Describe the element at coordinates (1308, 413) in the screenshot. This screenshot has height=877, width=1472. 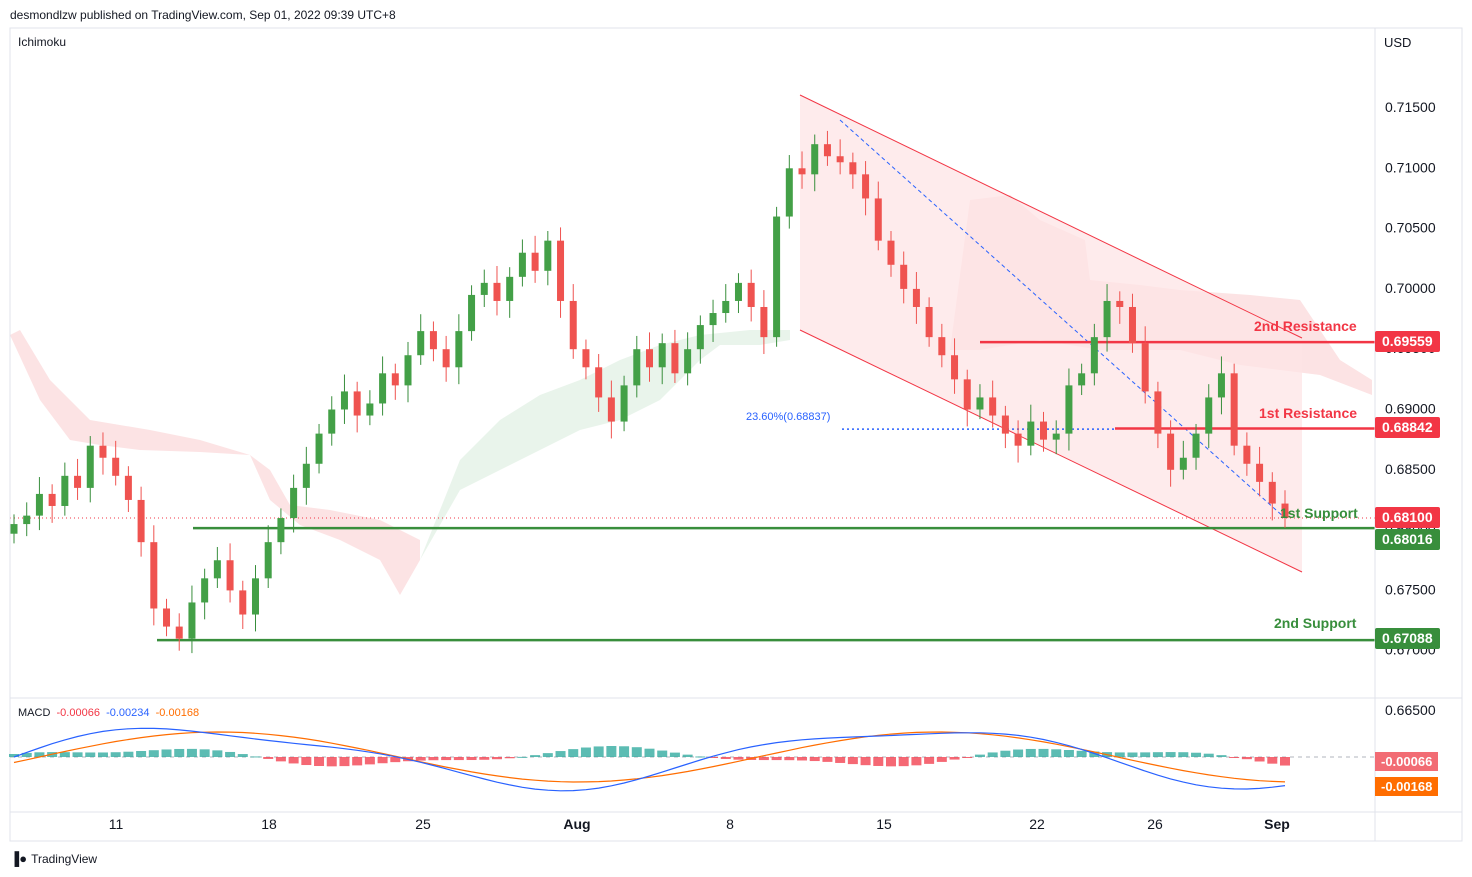
I see `res1-annotation: 1st Resistance` at that location.